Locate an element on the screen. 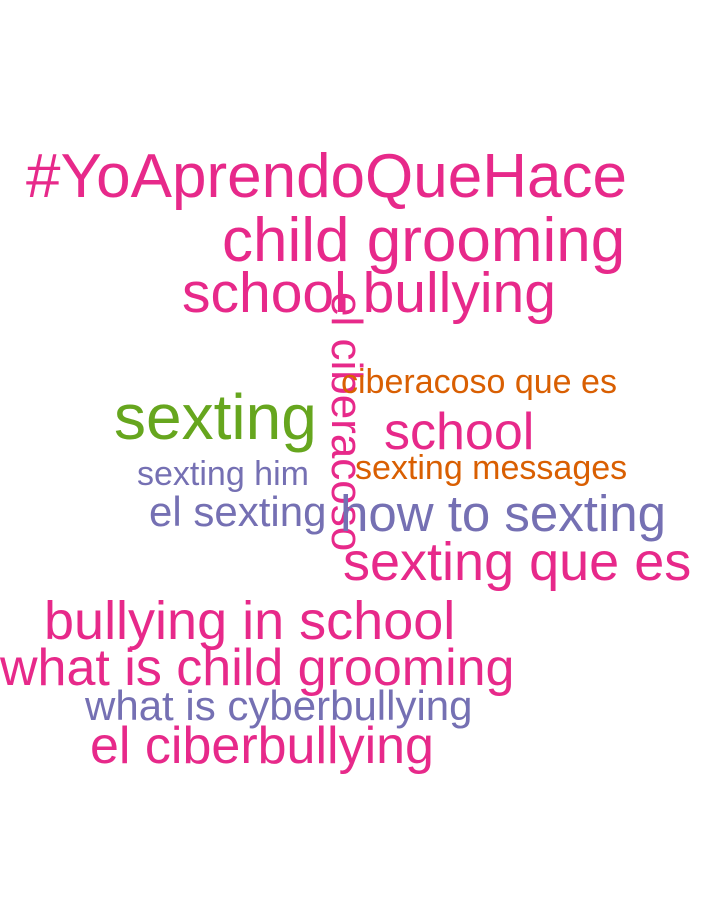 This screenshot has height=921, width=720. word-el-ciberbullying: el ciberbullying is located at coordinates (262, 746).